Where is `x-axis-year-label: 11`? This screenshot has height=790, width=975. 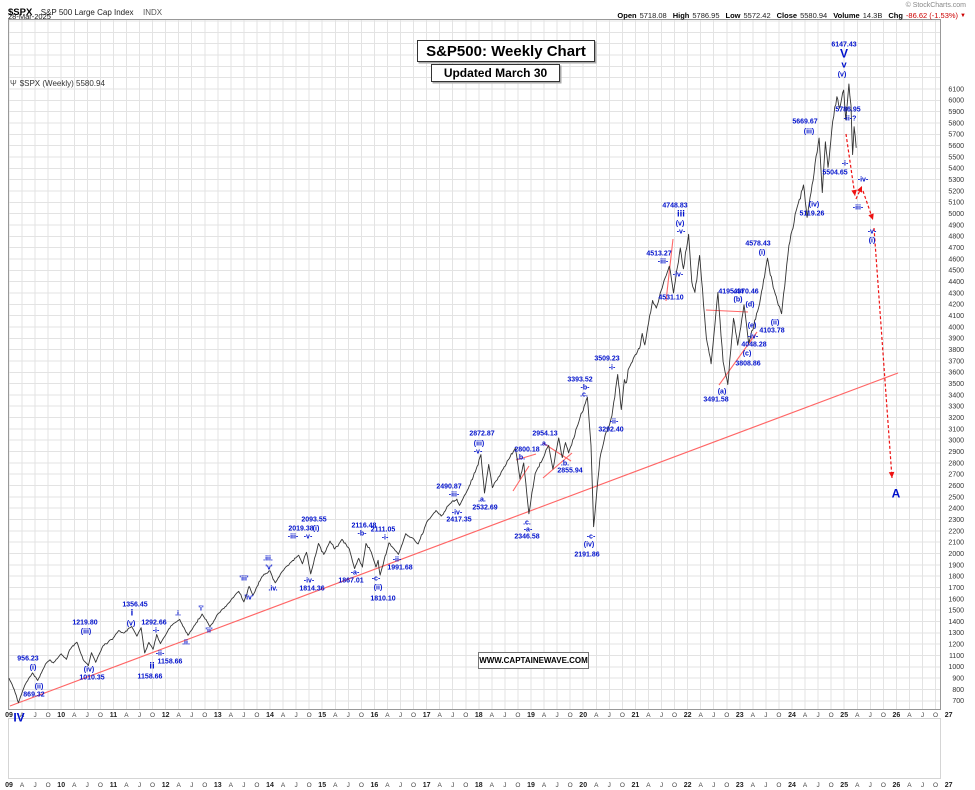
x-axis-year-label: 11 is located at coordinates (114, 785).